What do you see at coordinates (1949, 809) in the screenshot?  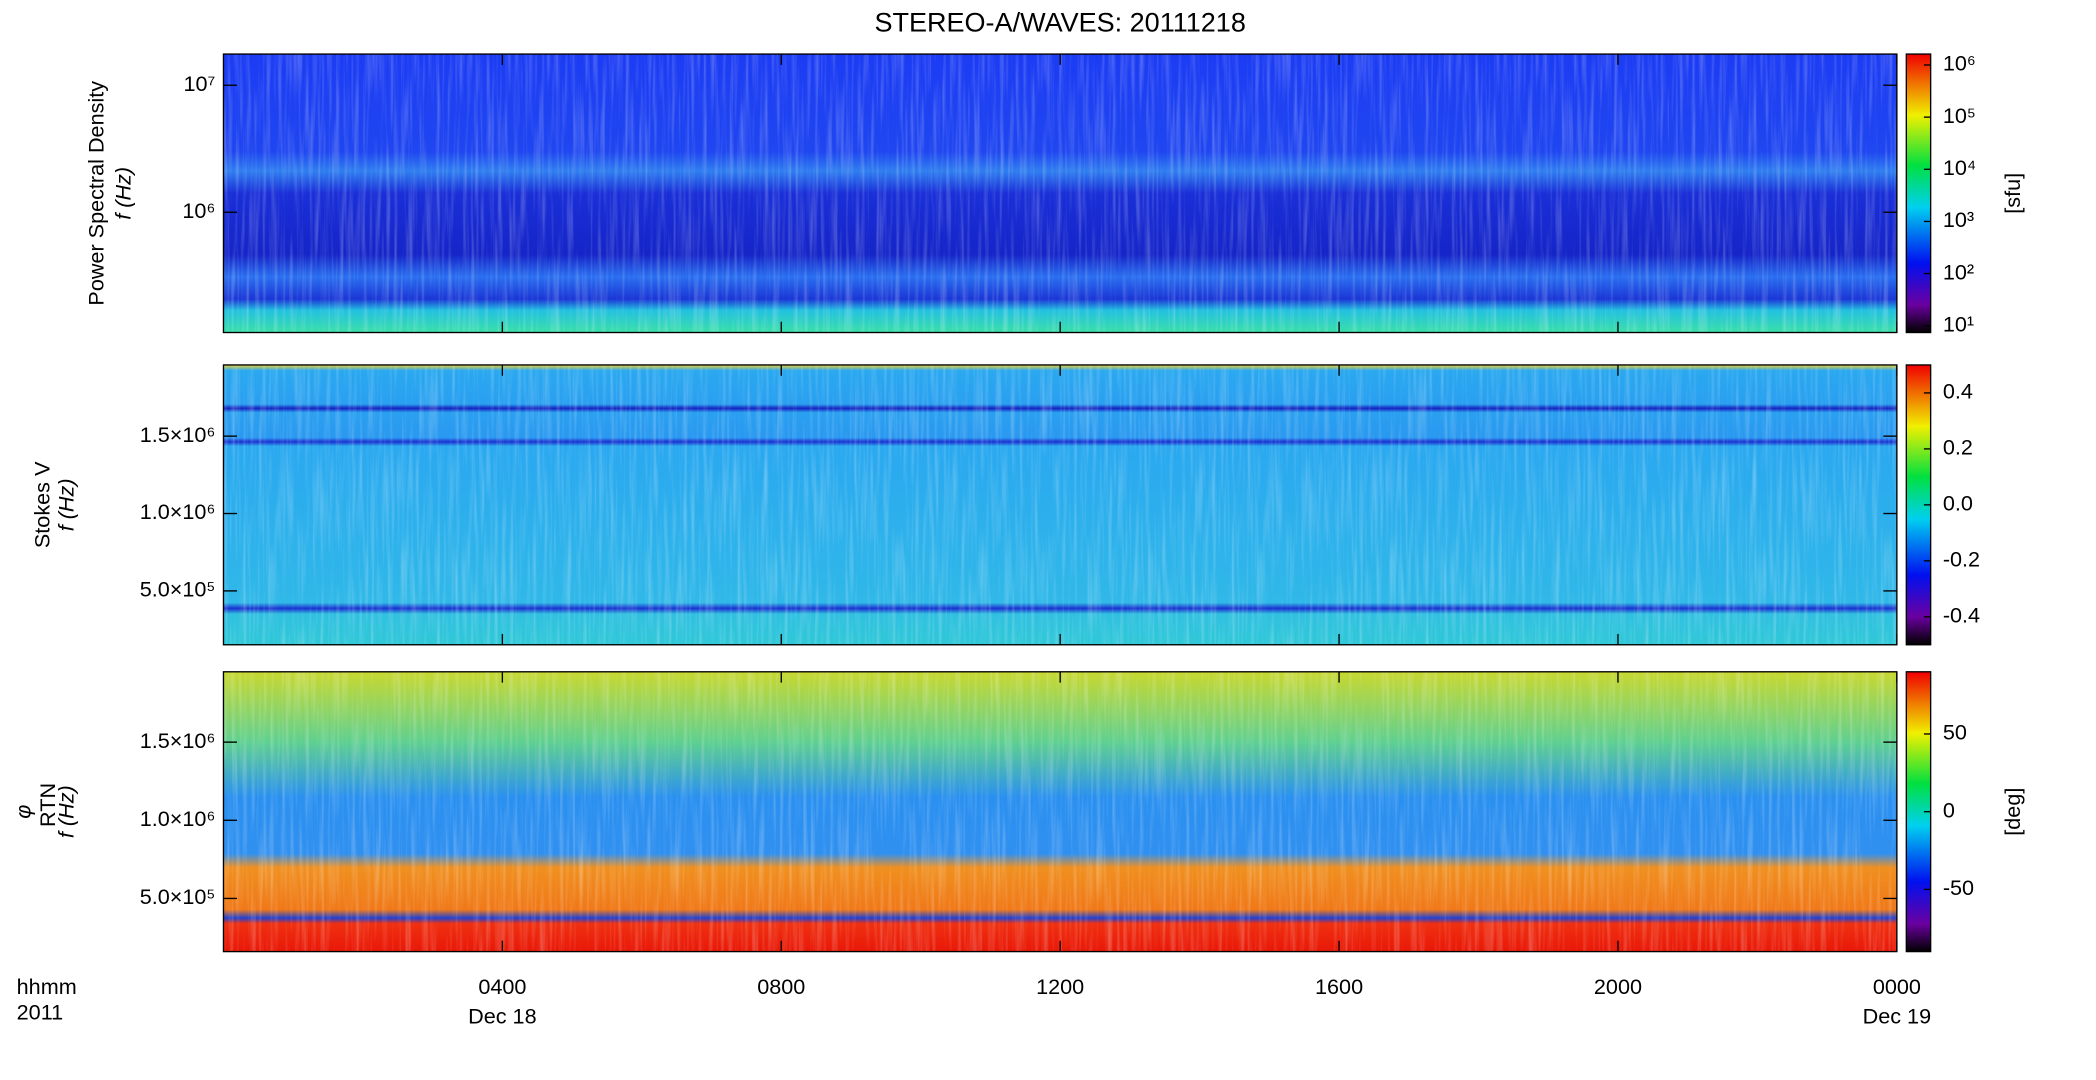 I see `colorbar-tick-label: 0` at bounding box center [1949, 809].